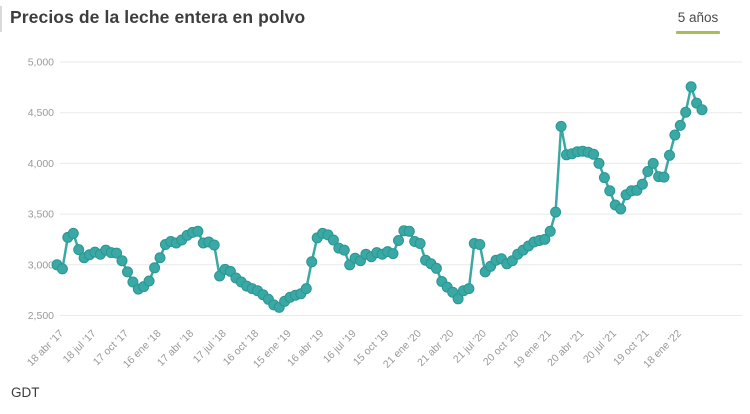 This screenshot has width=750, height=414. I want to click on chart-title: Precios de la leche entera en polvo, so click(158, 17).